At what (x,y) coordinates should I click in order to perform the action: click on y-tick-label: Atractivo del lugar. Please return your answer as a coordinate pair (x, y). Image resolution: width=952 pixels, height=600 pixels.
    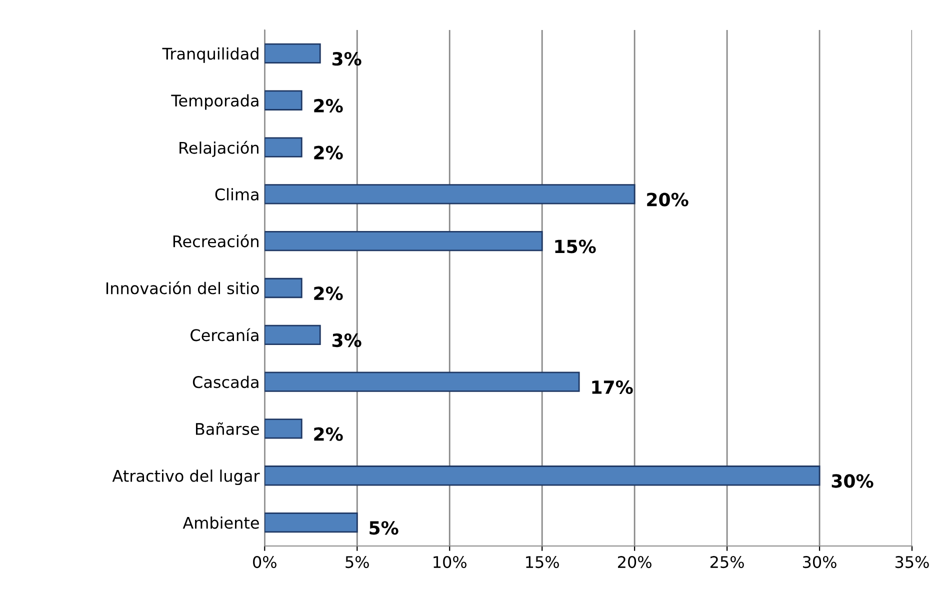
    Looking at the image, I should click on (186, 478).